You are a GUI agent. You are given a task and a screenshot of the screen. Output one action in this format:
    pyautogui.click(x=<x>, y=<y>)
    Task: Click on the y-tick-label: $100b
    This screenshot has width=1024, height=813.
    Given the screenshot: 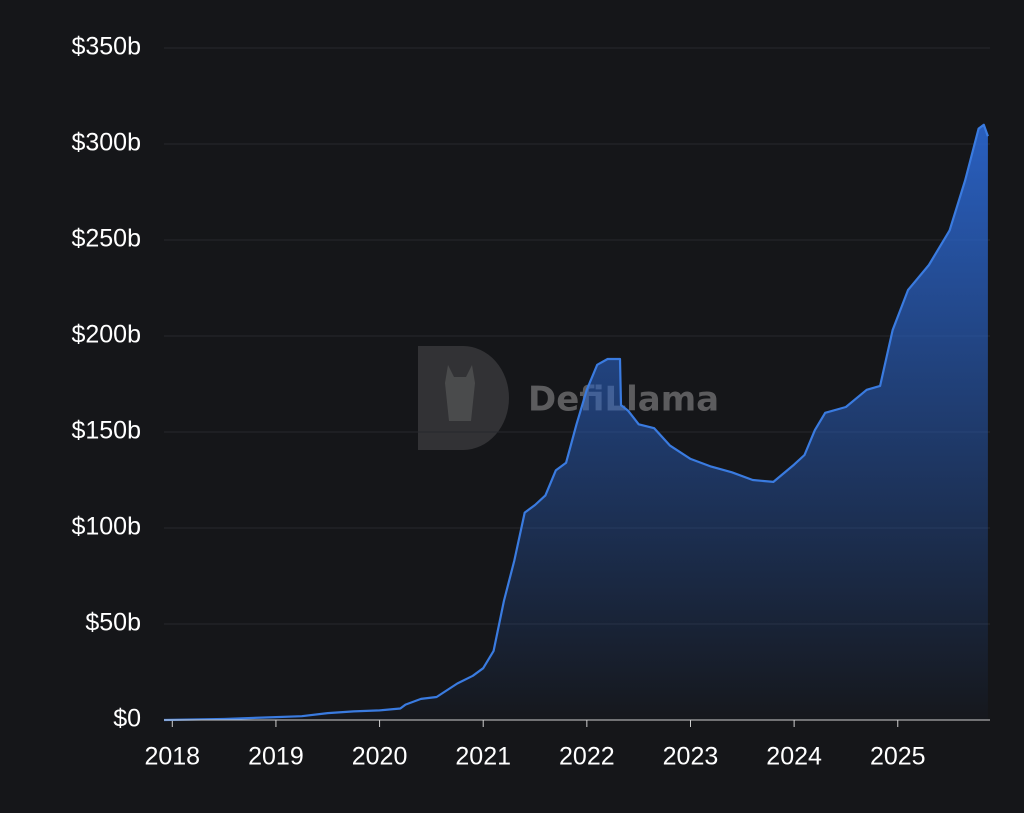 What is the action you would take?
    pyautogui.click(x=106, y=527)
    